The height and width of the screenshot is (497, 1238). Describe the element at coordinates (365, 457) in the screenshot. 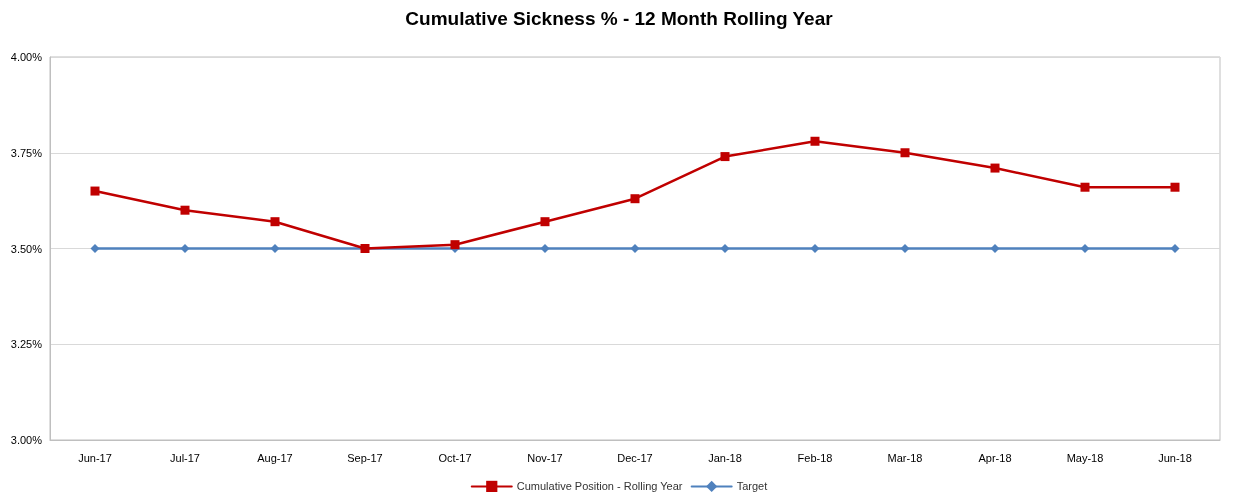

I see `x-tick-label: Sep-17` at that location.